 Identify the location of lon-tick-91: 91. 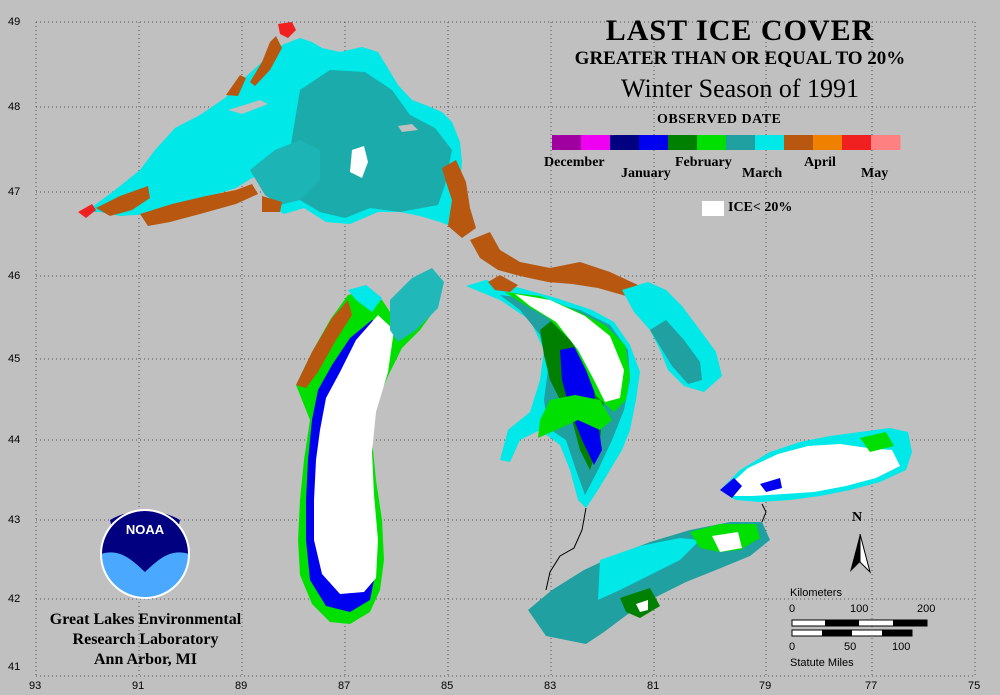
(138, 686).